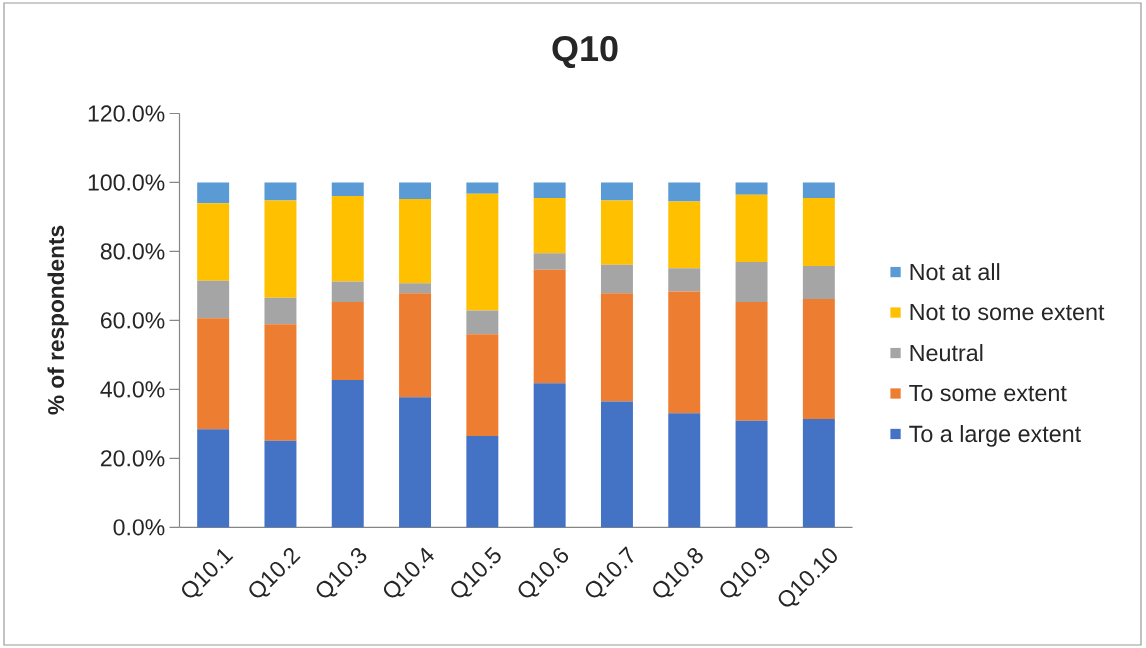  I want to click on y-tick-label: 60.0%, so click(133, 320).